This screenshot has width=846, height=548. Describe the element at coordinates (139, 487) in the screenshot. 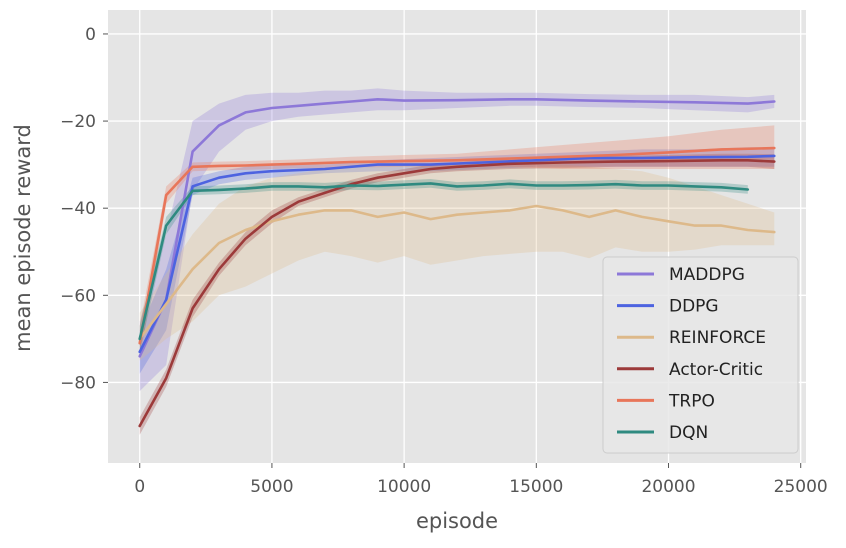

I see `x-tick-label: 0` at that location.